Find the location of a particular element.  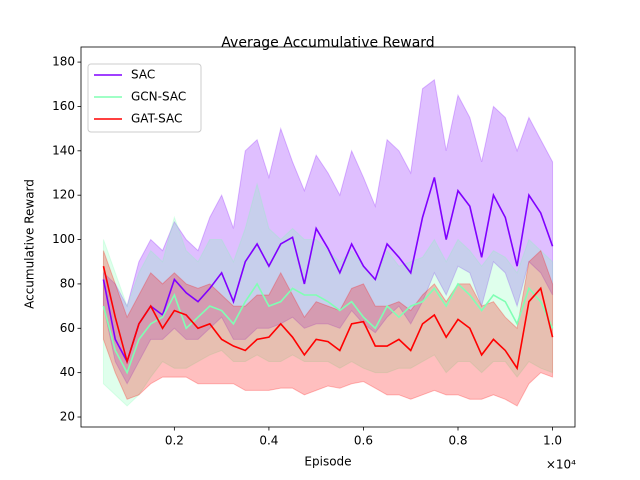

x-axis-label: Episode is located at coordinates (327, 462).